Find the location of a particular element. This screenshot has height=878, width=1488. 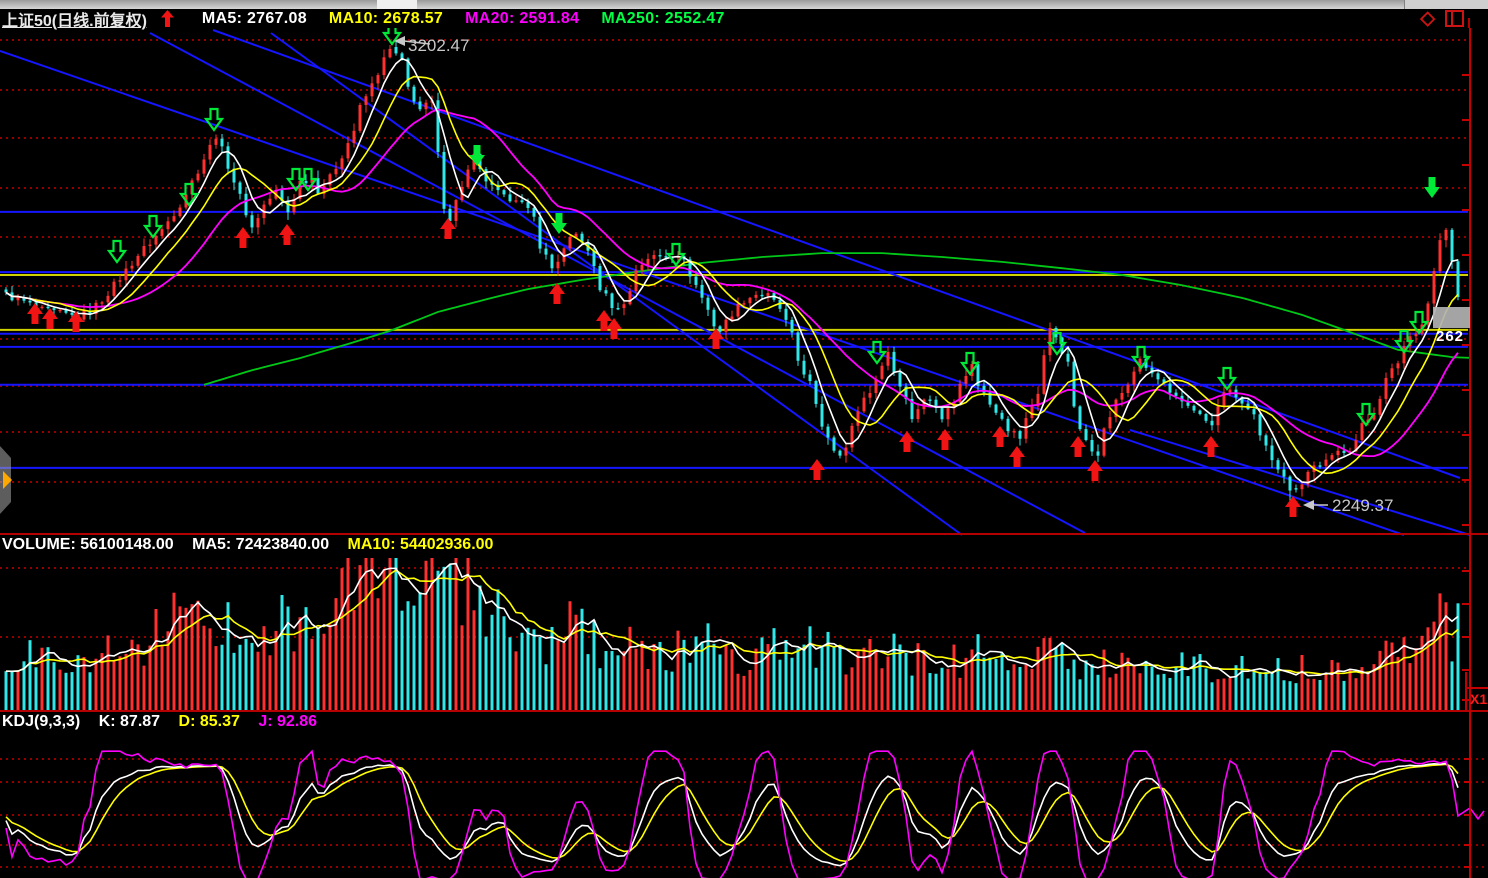

titlebar-right-segment is located at coordinates (1446, 4).